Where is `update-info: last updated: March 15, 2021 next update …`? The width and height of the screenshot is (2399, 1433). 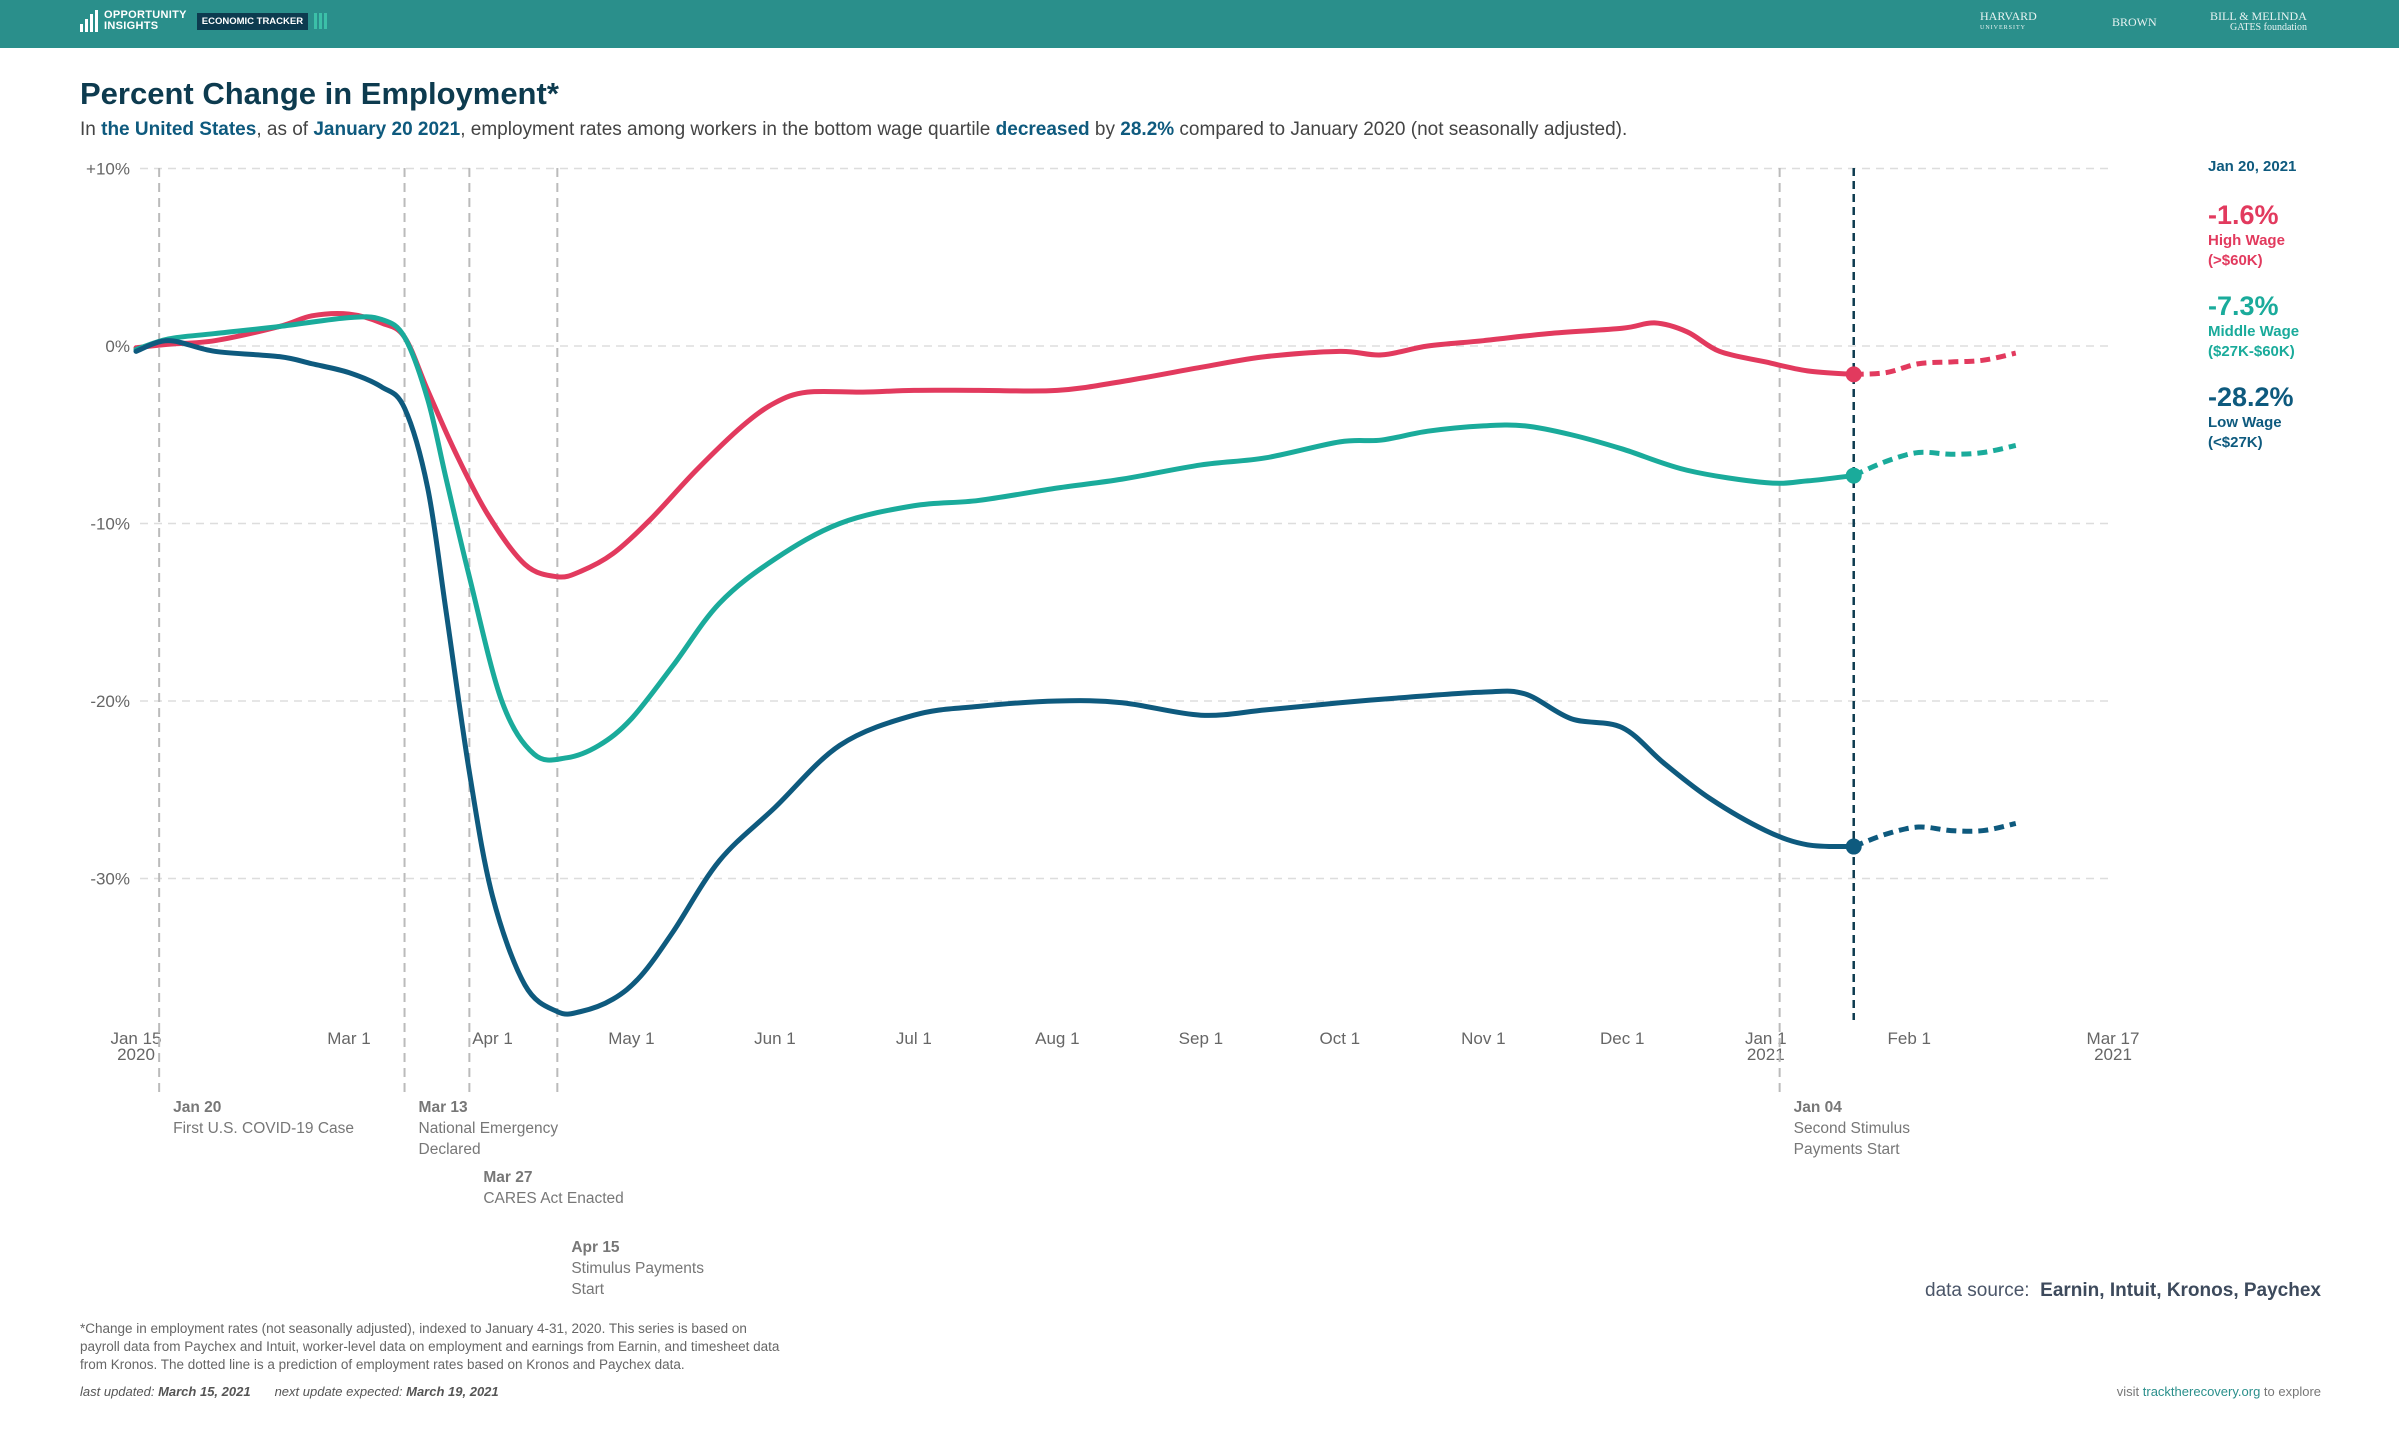
update-info: last updated: March 15, 2021 next update … is located at coordinates (289, 1391).